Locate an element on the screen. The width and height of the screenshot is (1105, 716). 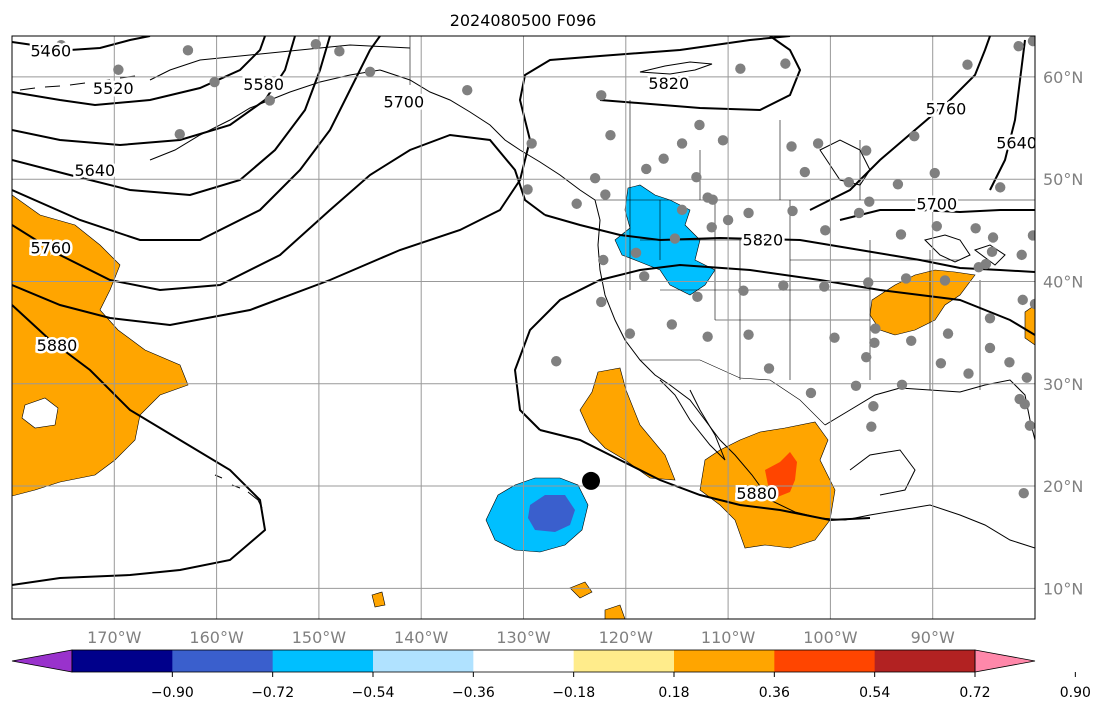
central-america-coast is located at coordinates (939, 526).